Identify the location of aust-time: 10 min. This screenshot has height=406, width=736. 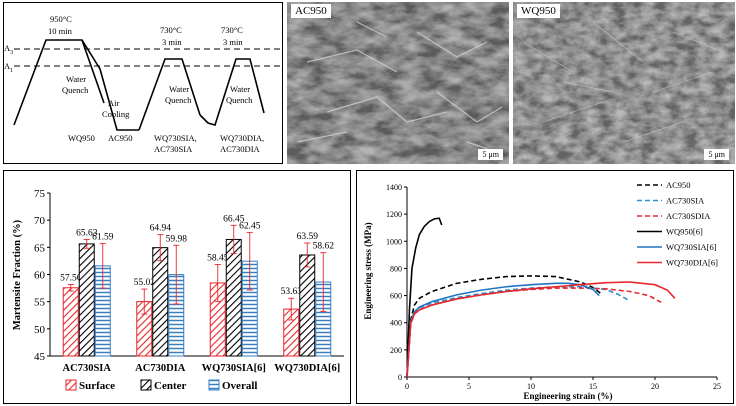
(60, 31).